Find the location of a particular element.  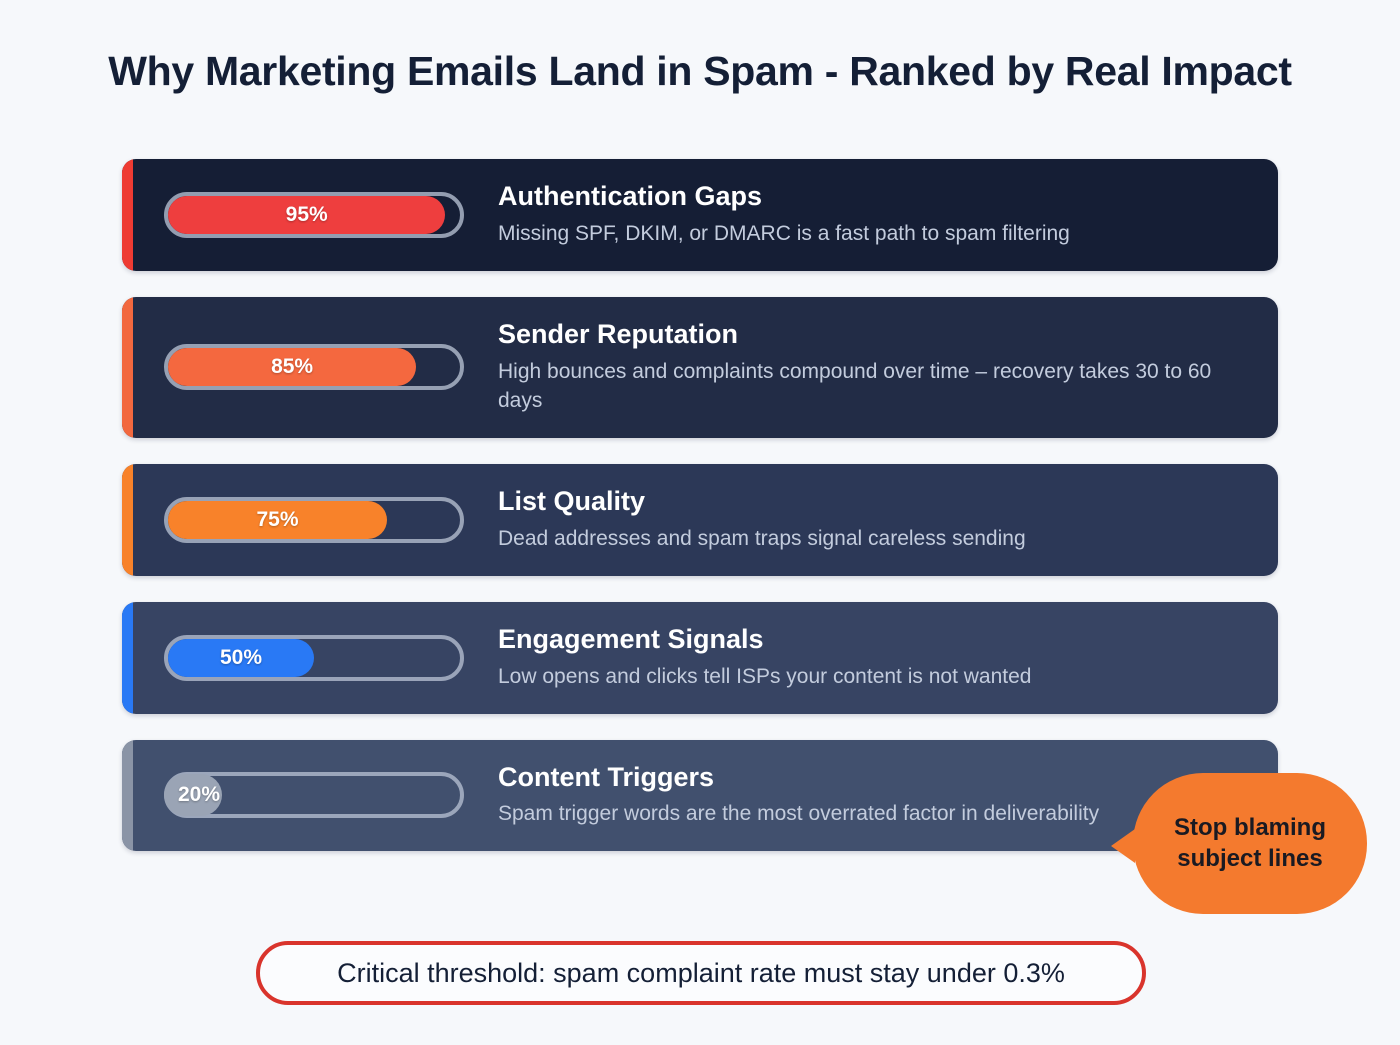

progress-value-label: 85% is located at coordinates (292, 367).